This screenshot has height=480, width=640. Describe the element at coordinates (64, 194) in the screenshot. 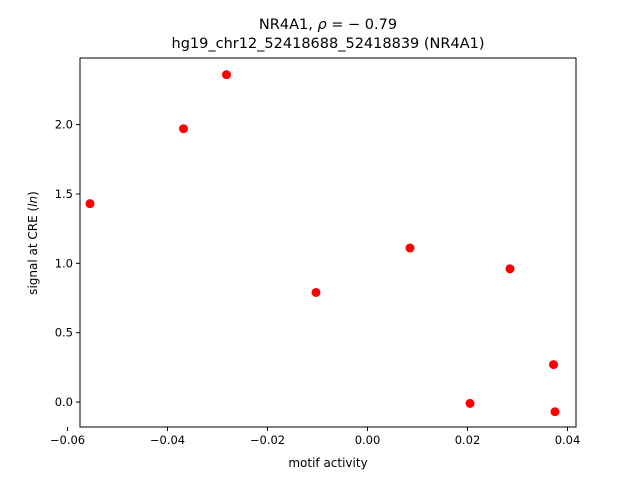

I see `y-tick-label: 1.5` at that location.